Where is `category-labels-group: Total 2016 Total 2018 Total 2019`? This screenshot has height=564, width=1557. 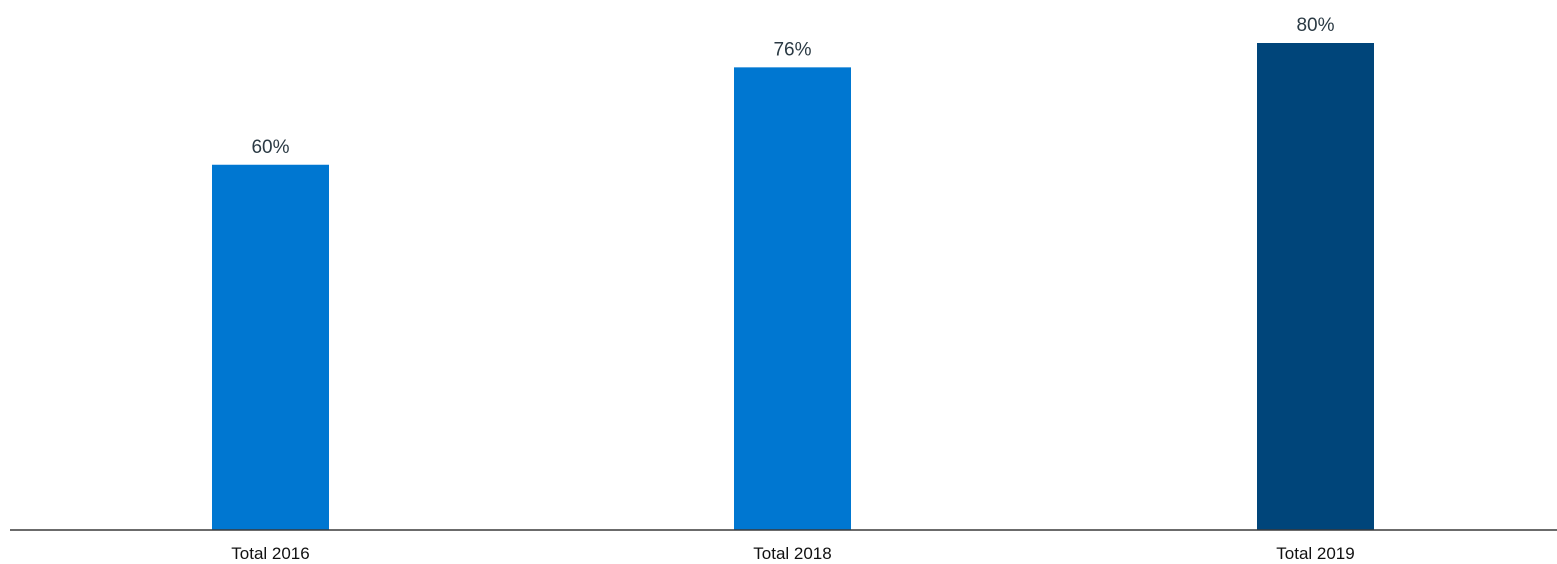
category-labels-group: Total 2016 Total 2018 Total 2019 is located at coordinates (792, 553).